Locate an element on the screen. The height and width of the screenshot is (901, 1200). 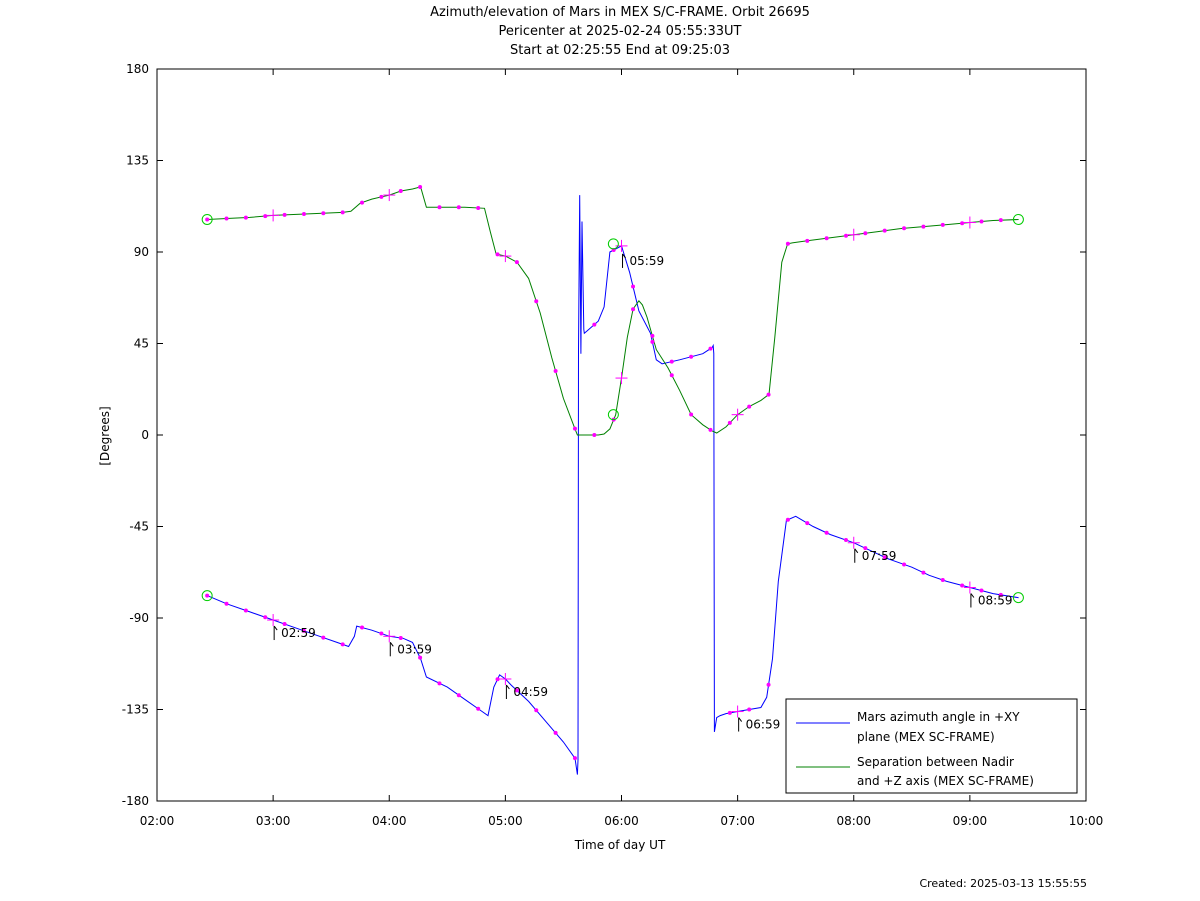
x-tick-label: 05:00 is located at coordinates (505, 821).